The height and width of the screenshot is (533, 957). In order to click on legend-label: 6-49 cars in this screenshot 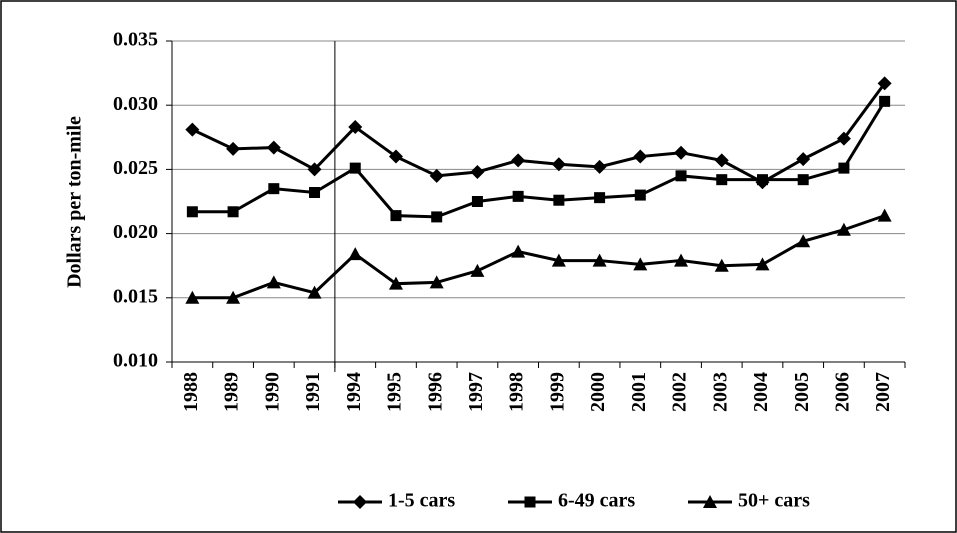, I will do `click(596, 501)`.